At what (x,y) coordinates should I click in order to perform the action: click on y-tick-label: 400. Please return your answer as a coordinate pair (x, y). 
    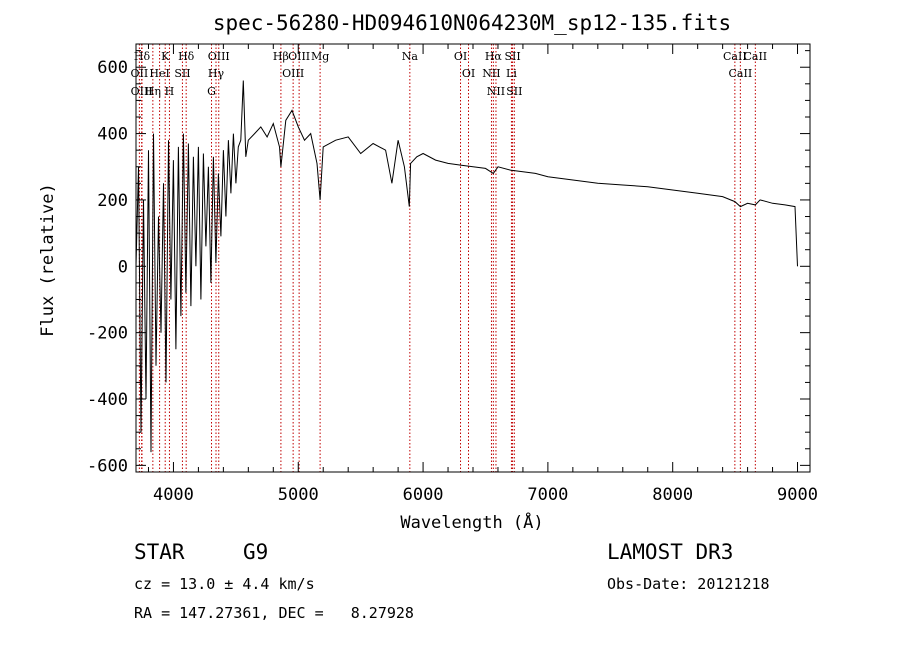
    Looking at the image, I should click on (112, 135).